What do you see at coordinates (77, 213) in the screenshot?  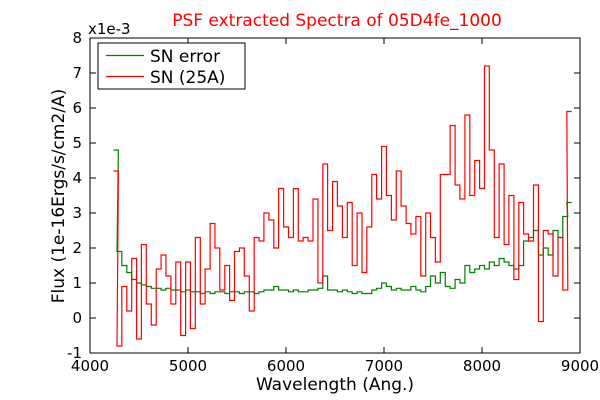 I see `y-tick-label: 3` at bounding box center [77, 213].